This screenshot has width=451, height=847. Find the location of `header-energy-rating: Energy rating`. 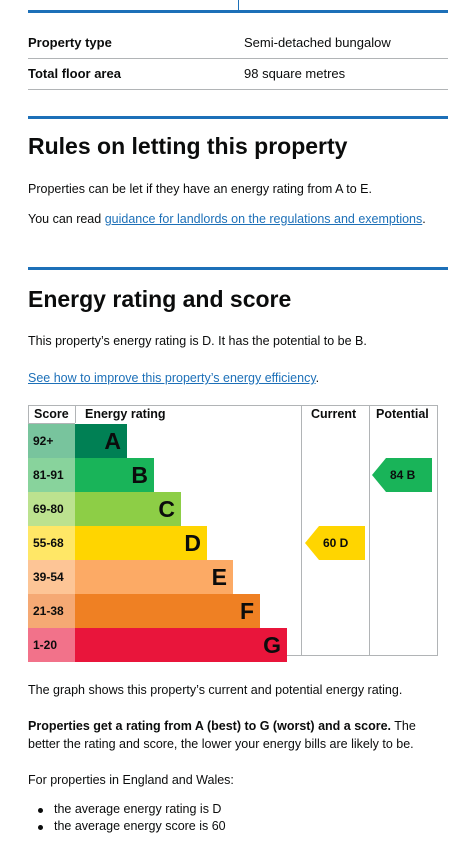

header-energy-rating: Energy rating is located at coordinates (125, 414).